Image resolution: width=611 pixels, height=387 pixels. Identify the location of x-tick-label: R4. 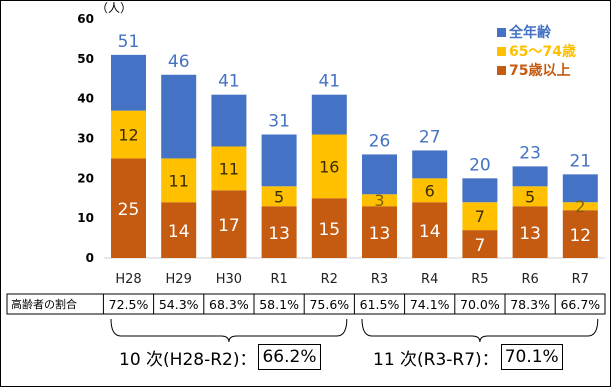
(429, 279).